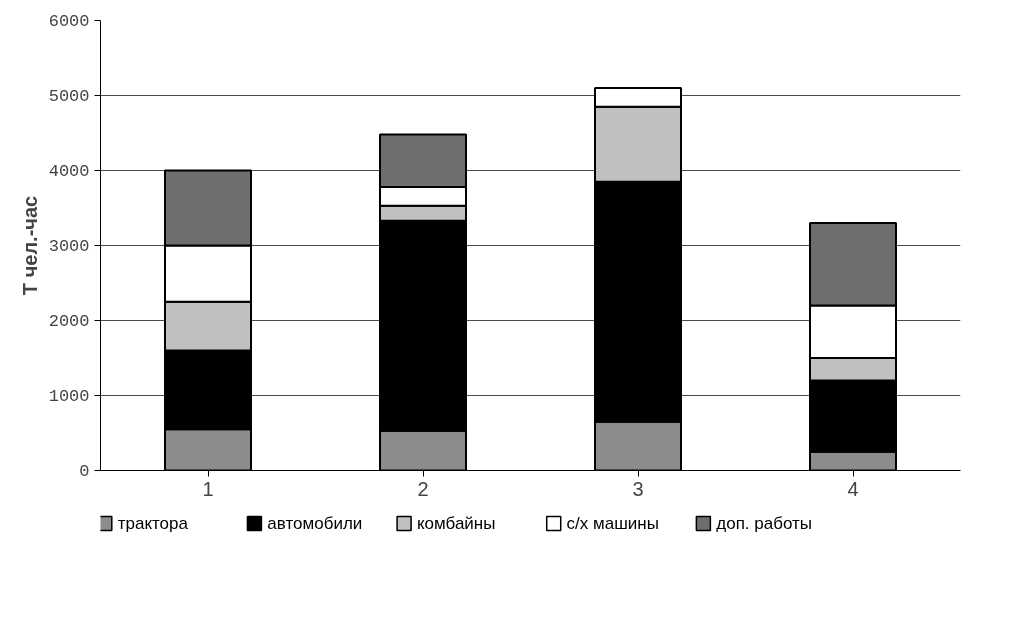 The height and width of the screenshot is (617, 1011). I want to click on y-tick-label: 3000, so click(69, 246).